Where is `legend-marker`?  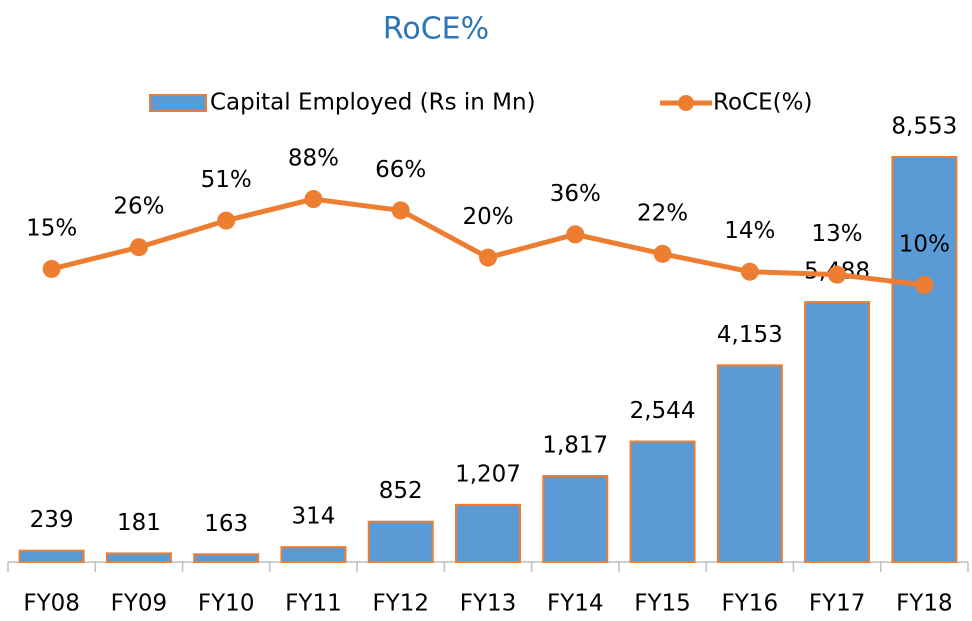
legend-marker is located at coordinates (686, 103).